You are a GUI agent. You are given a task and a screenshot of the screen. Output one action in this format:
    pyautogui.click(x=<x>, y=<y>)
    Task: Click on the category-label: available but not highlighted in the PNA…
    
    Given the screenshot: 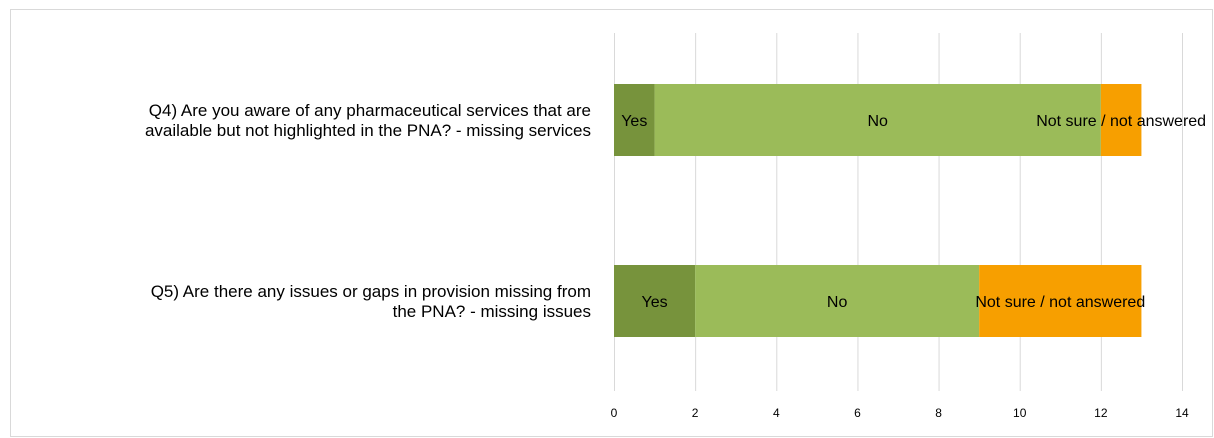 What is the action you would take?
    pyautogui.click(x=368, y=130)
    